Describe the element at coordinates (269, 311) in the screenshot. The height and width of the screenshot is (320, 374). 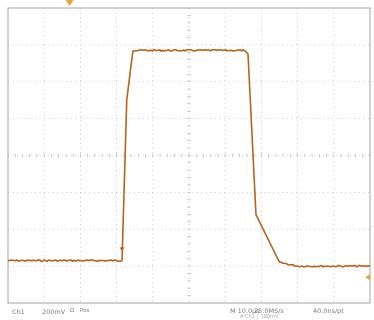
I see `sample-rate: 25.0MS/s` at that location.